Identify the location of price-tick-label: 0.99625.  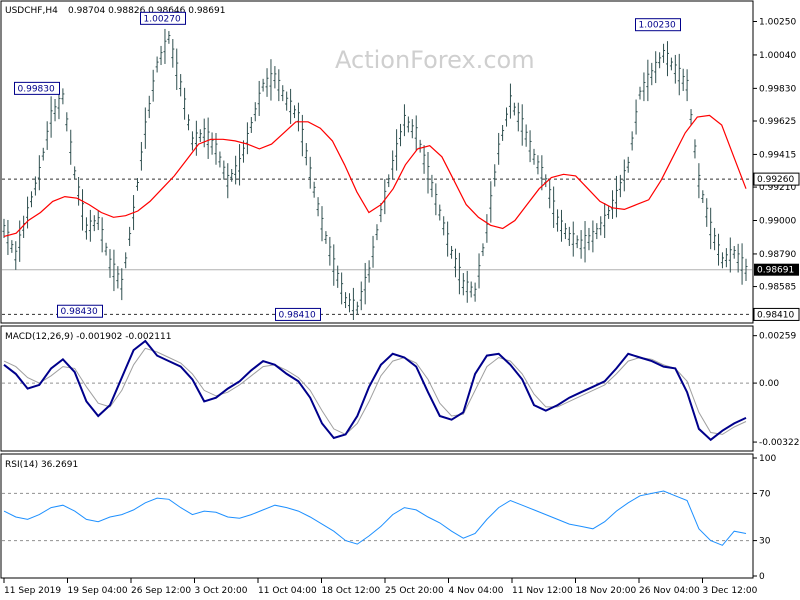
(777, 122).